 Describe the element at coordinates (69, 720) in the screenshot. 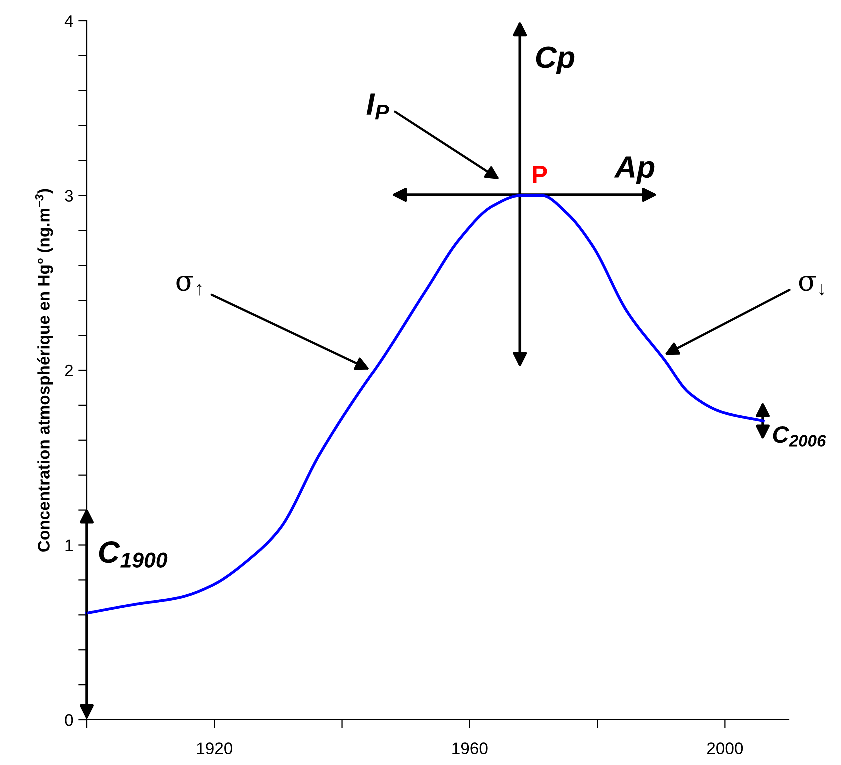

I see `y-tick-label: 0` at that location.